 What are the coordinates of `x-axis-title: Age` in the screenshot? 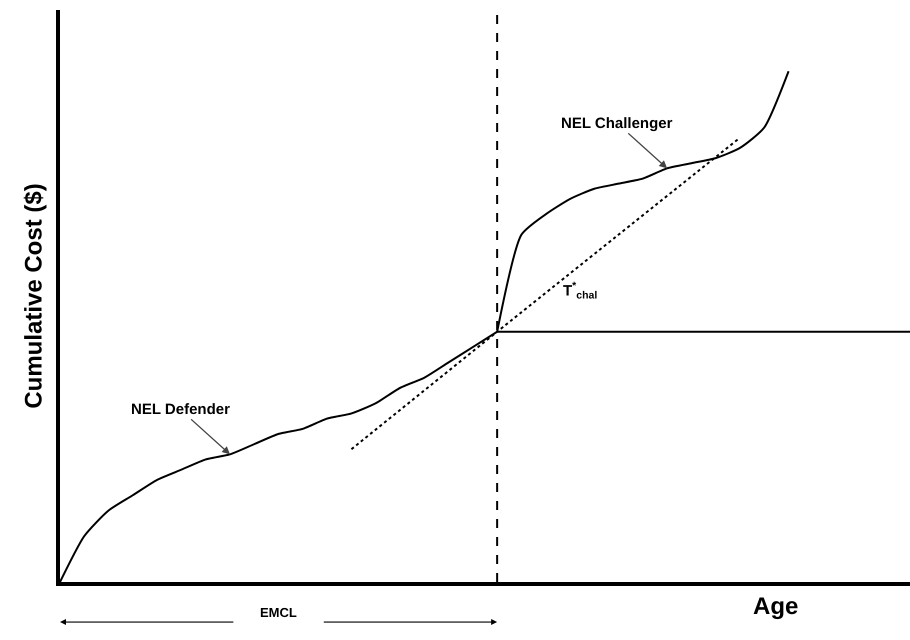 It's located at (775, 606).